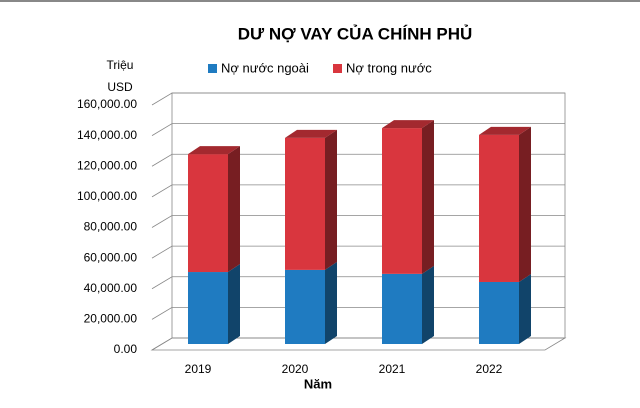 The image size is (640, 408). What do you see at coordinates (120, 76) in the screenshot?
I see `y-axis-label: Triệu USD` at bounding box center [120, 76].